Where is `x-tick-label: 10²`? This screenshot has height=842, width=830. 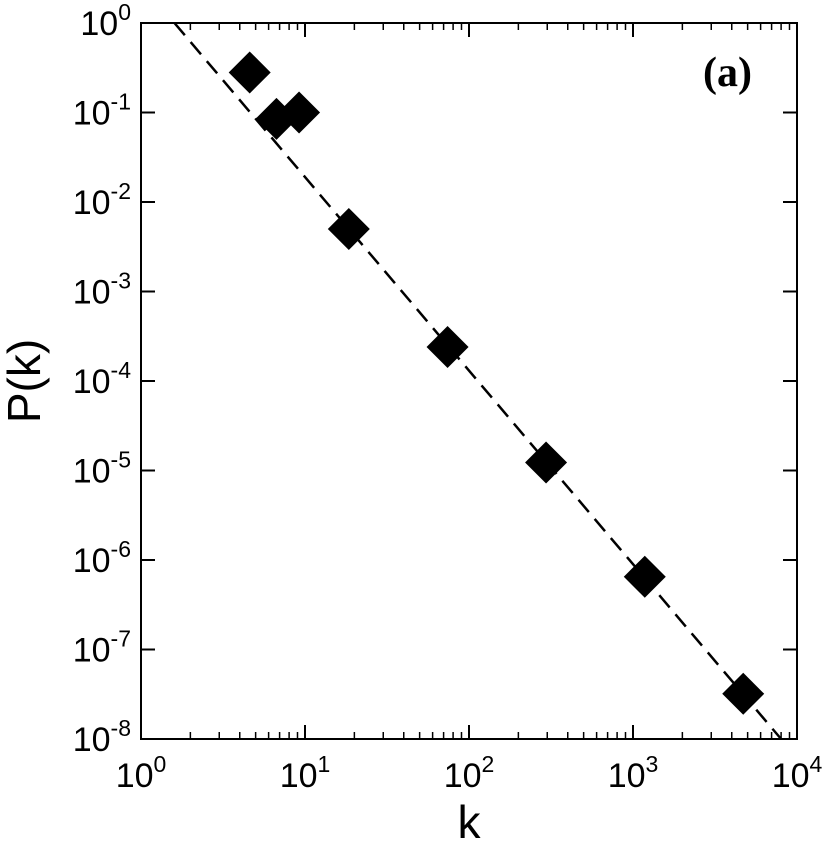 x-tick-label: 10² is located at coordinates (469, 773).